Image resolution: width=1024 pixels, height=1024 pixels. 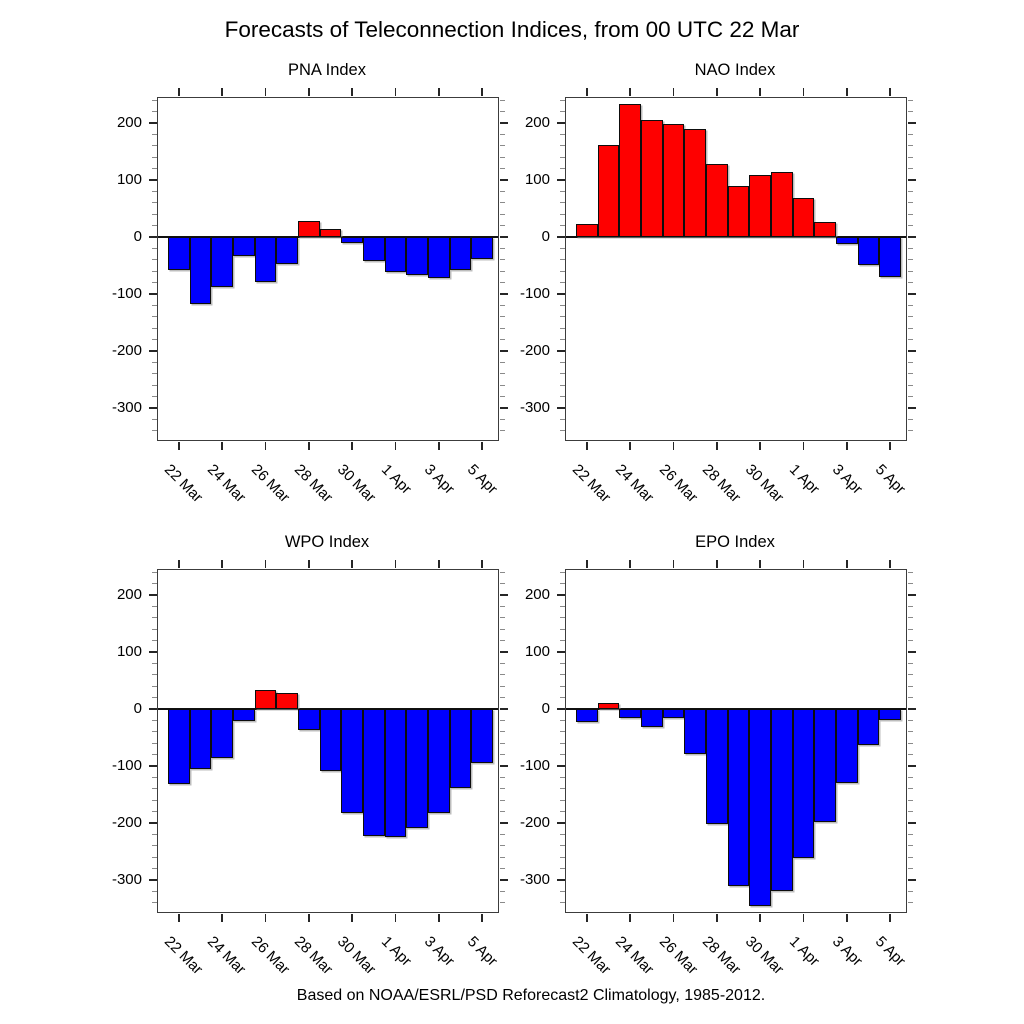 What do you see at coordinates (313, 484) in the screenshot?
I see `x-axis-label: 28 Mar` at bounding box center [313, 484].